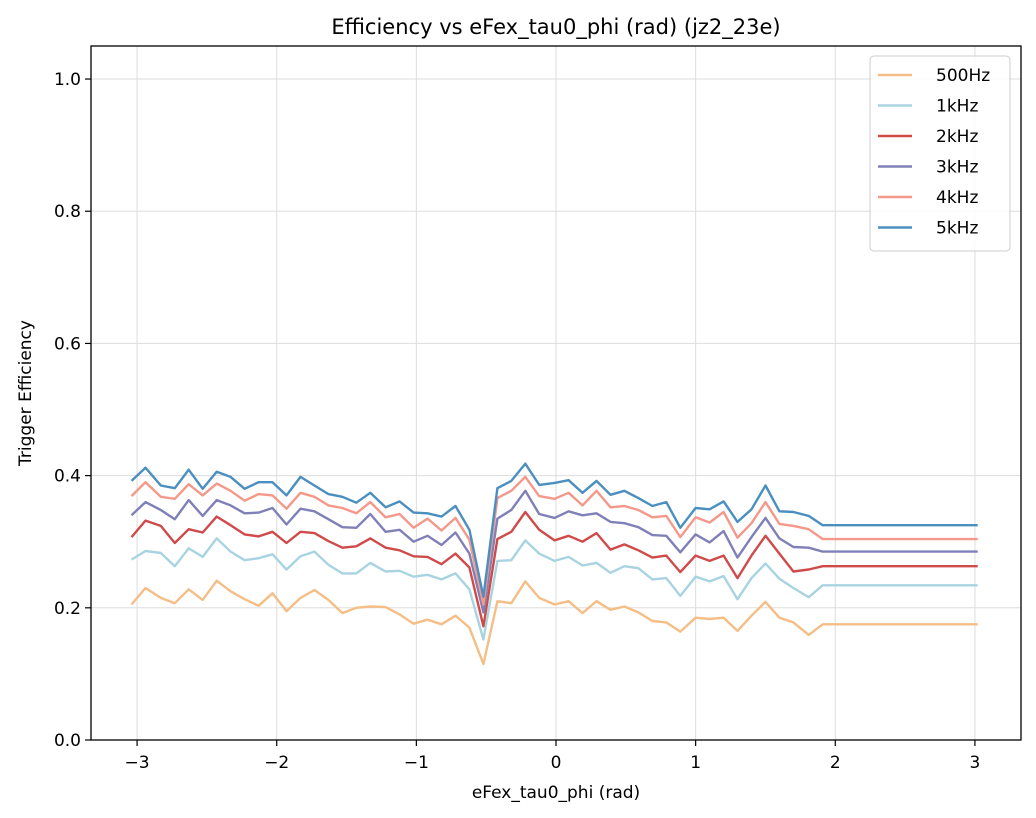 This screenshot has width=1036, height=818. I want to click on series-line-2kHz, so click(554, 569).